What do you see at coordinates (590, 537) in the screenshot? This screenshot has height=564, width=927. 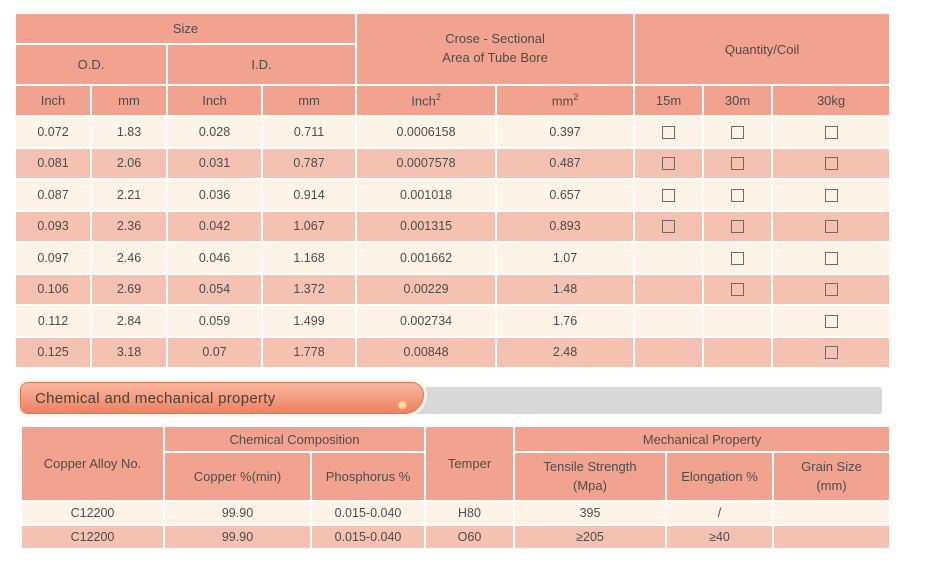 I see `tensile-strength-cell: ≥205` at bounding box center [590, 537].